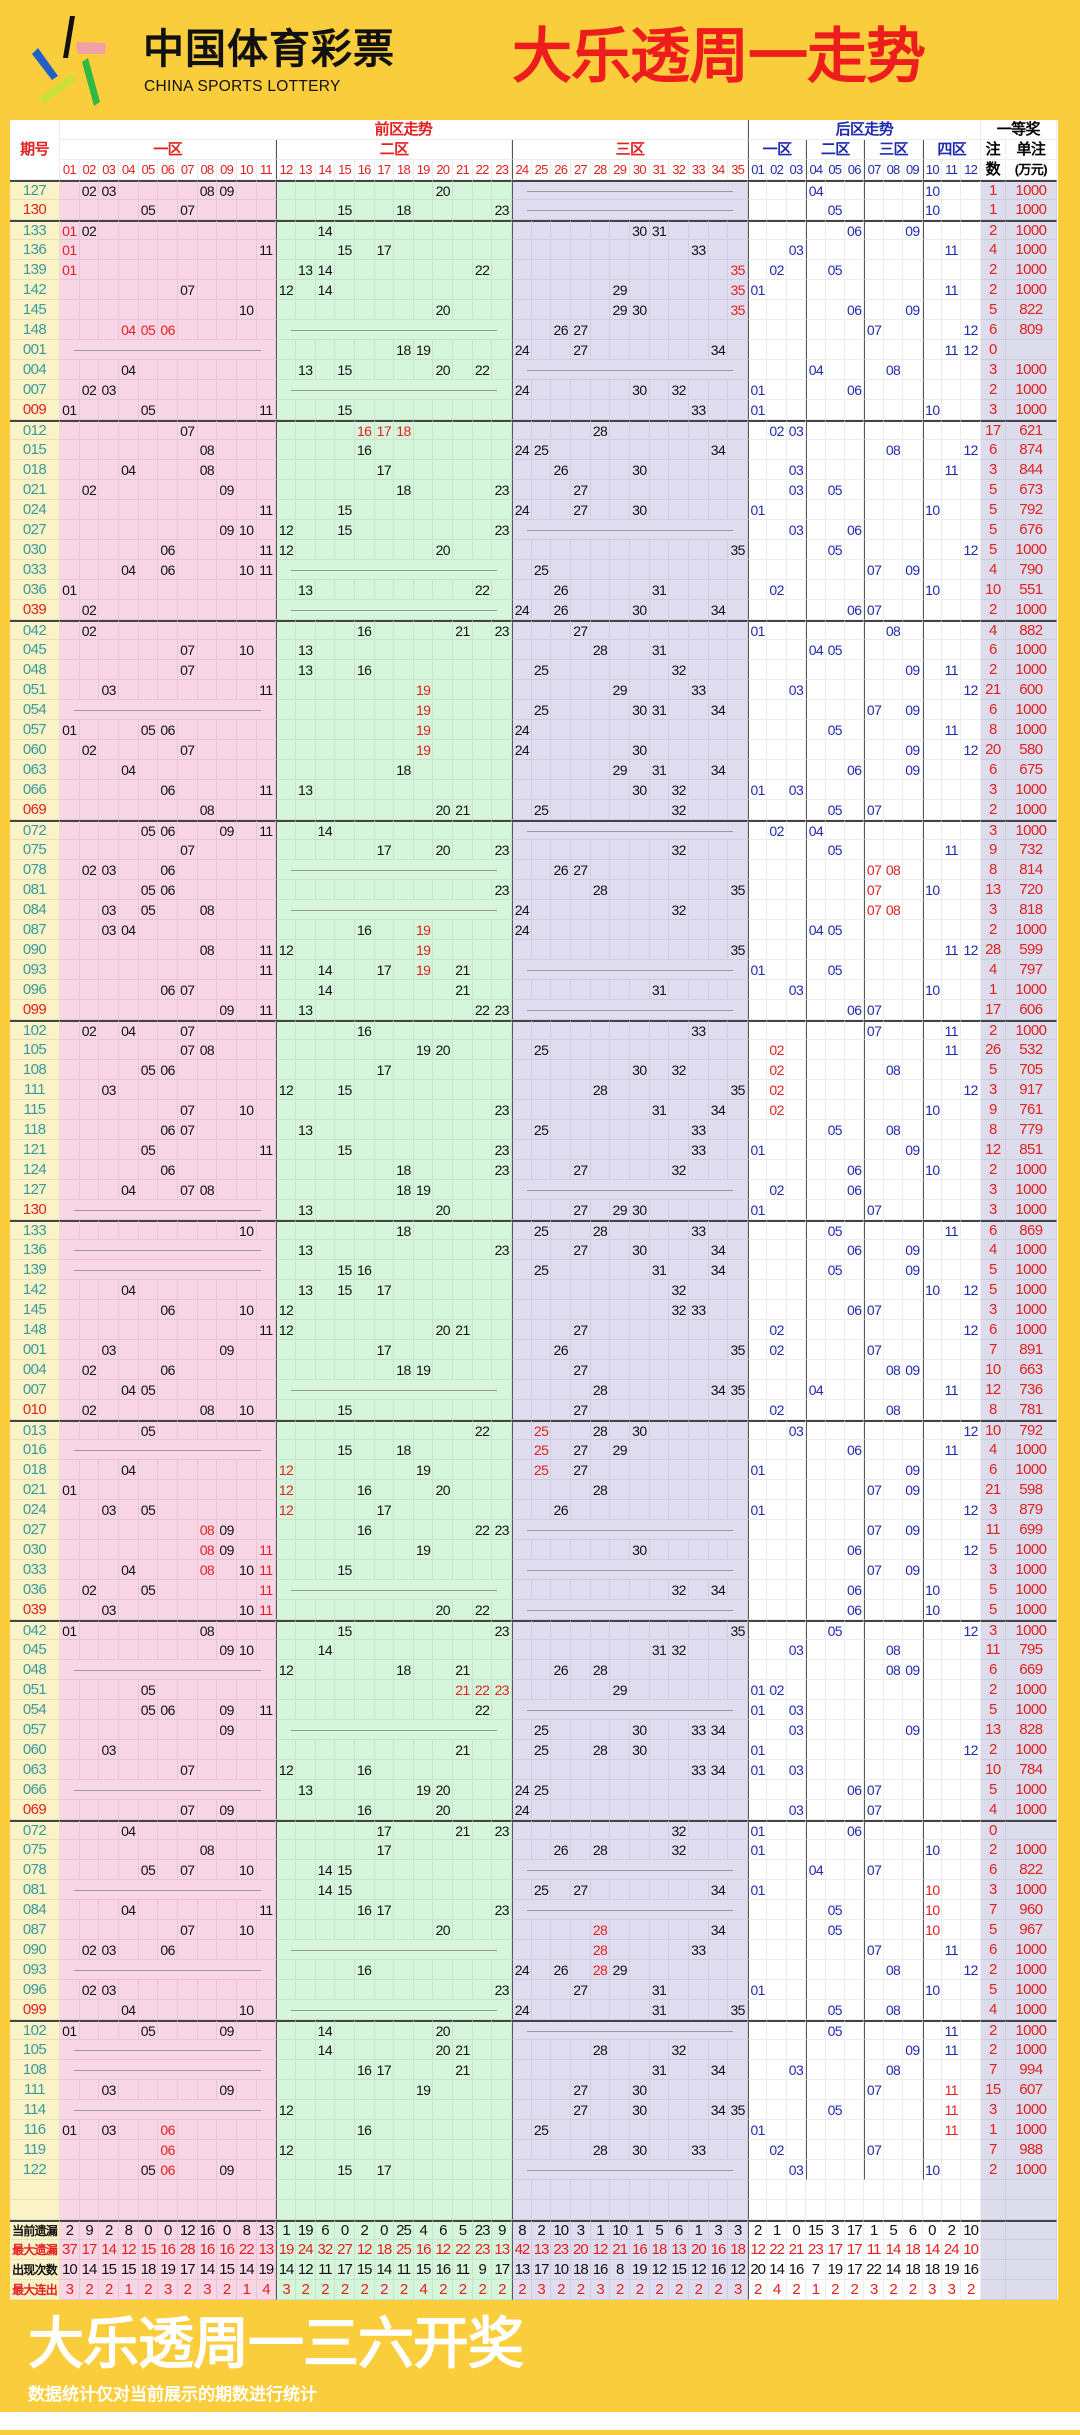 The image size is (1080, 2435). Describe the element at coordinates (993, 2050) in the screenshot. I see `winner-count: 2` at that location.